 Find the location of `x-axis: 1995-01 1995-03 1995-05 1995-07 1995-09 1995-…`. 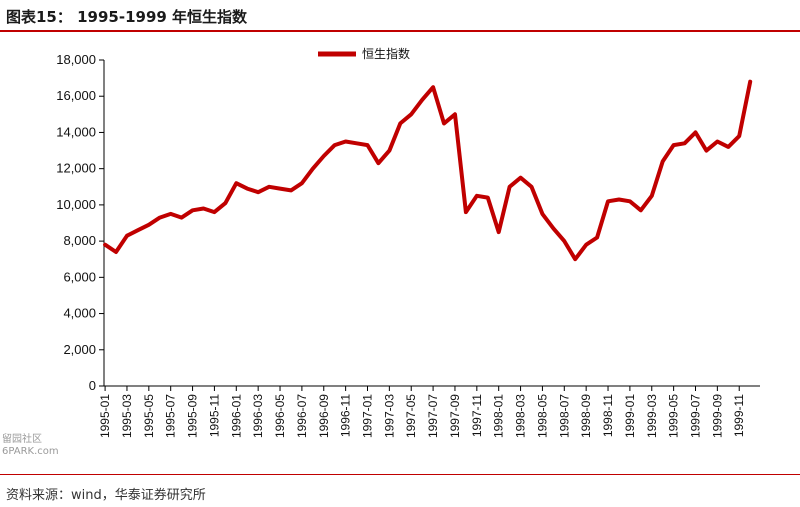

x-axis: 1995-01 1995-03 1995-05 1995-07 1995-09 1995-… is located at coordinates (429, 411).